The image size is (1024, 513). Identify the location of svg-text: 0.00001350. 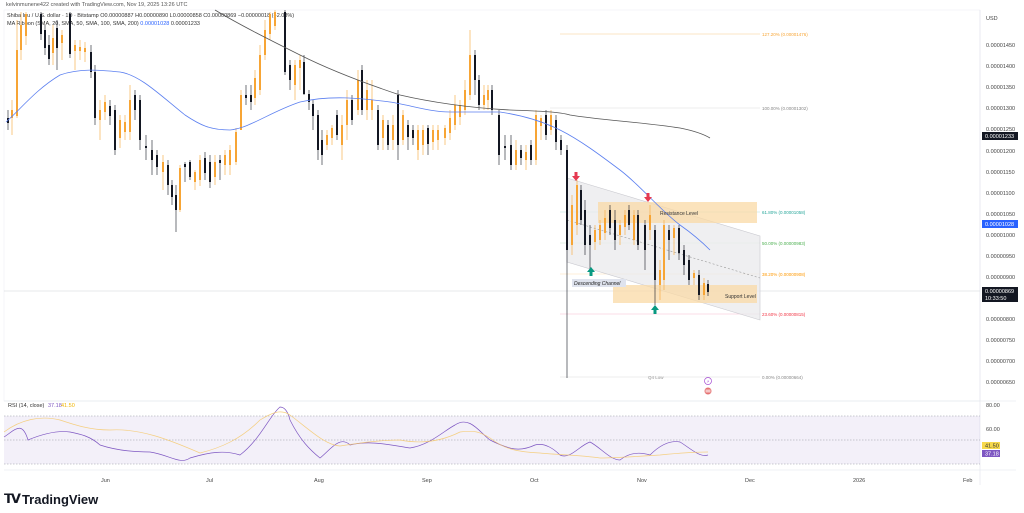
(1000, 88).